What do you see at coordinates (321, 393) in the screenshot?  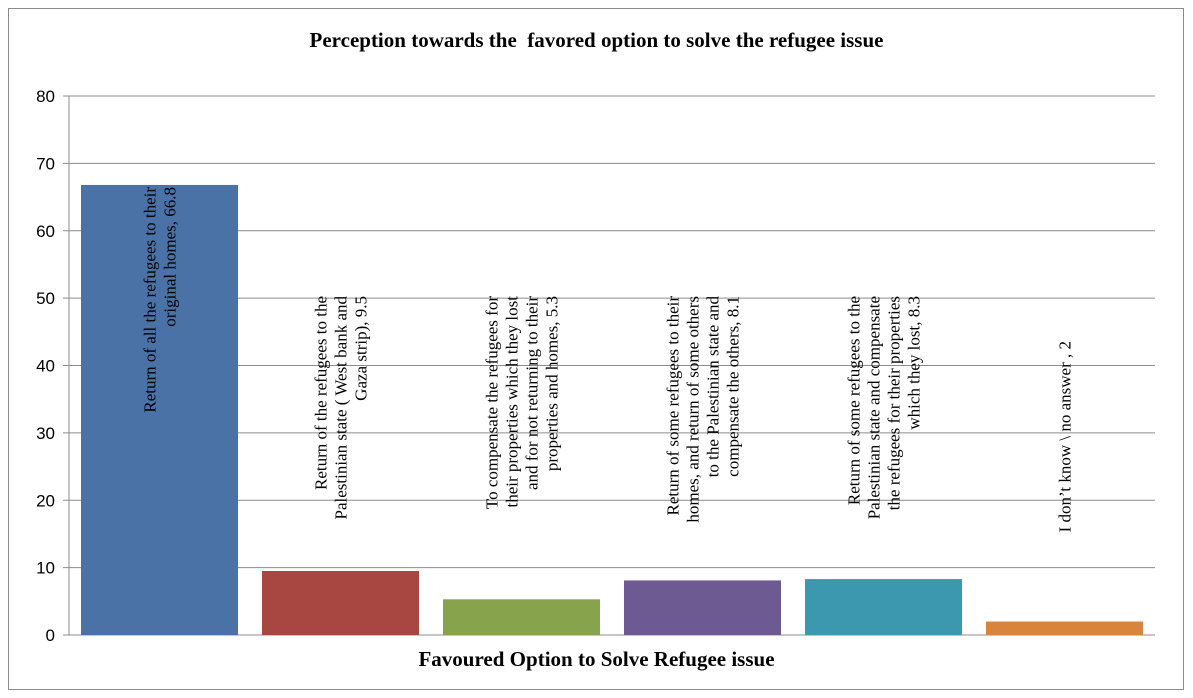 I see `data-label-line: Return of the refugees to the` at bounding box center [321, 393].